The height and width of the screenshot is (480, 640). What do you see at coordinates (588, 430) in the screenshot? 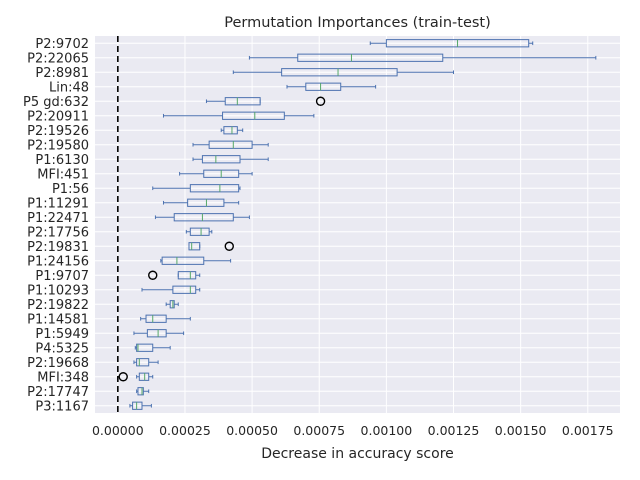
I see `x-tick-label: 0.00175` at bounding box center [588, 430].